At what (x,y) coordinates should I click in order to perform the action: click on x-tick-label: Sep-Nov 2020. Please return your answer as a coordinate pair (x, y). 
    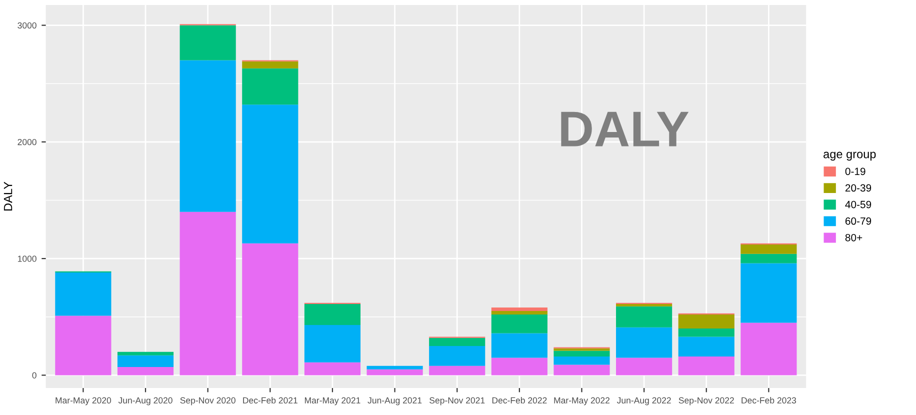
    Looking at the image, I should click on (208, 401).